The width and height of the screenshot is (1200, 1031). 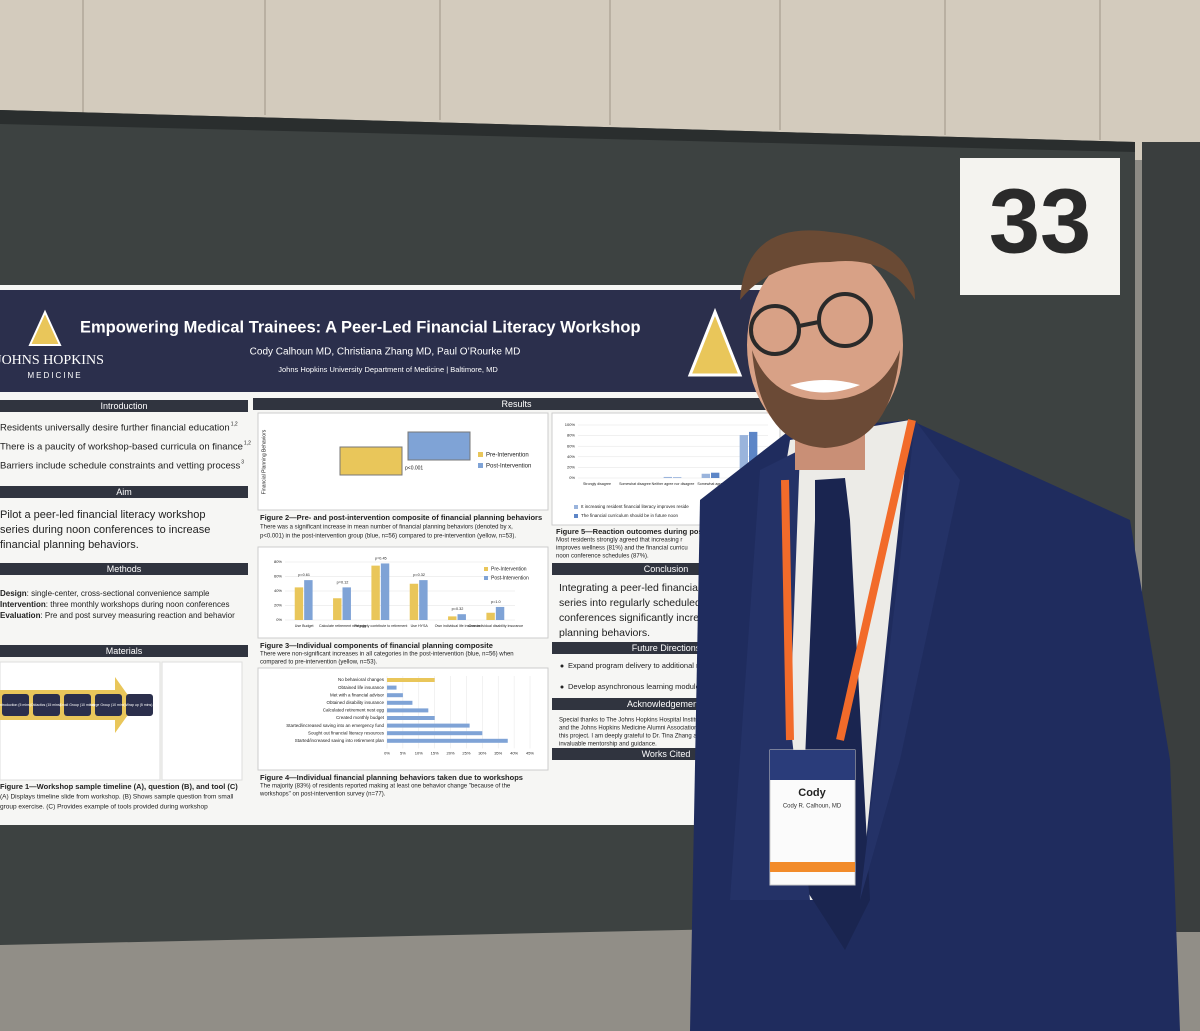 What do you see at coordinates (710, 484) in the screenshot?
I see `x-tick-label: Somewhat agree` at bounding box center [710, 484].